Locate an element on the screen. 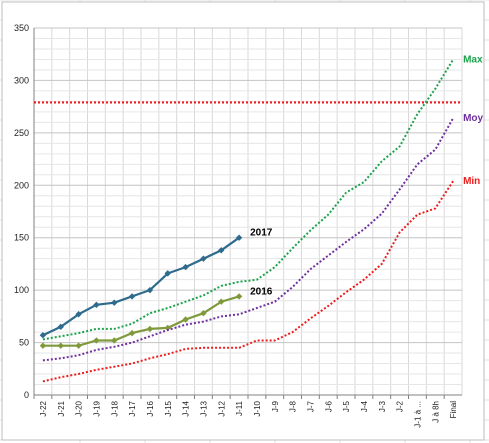  x-tick-label: J-17 is located at coordinates (132, 408).